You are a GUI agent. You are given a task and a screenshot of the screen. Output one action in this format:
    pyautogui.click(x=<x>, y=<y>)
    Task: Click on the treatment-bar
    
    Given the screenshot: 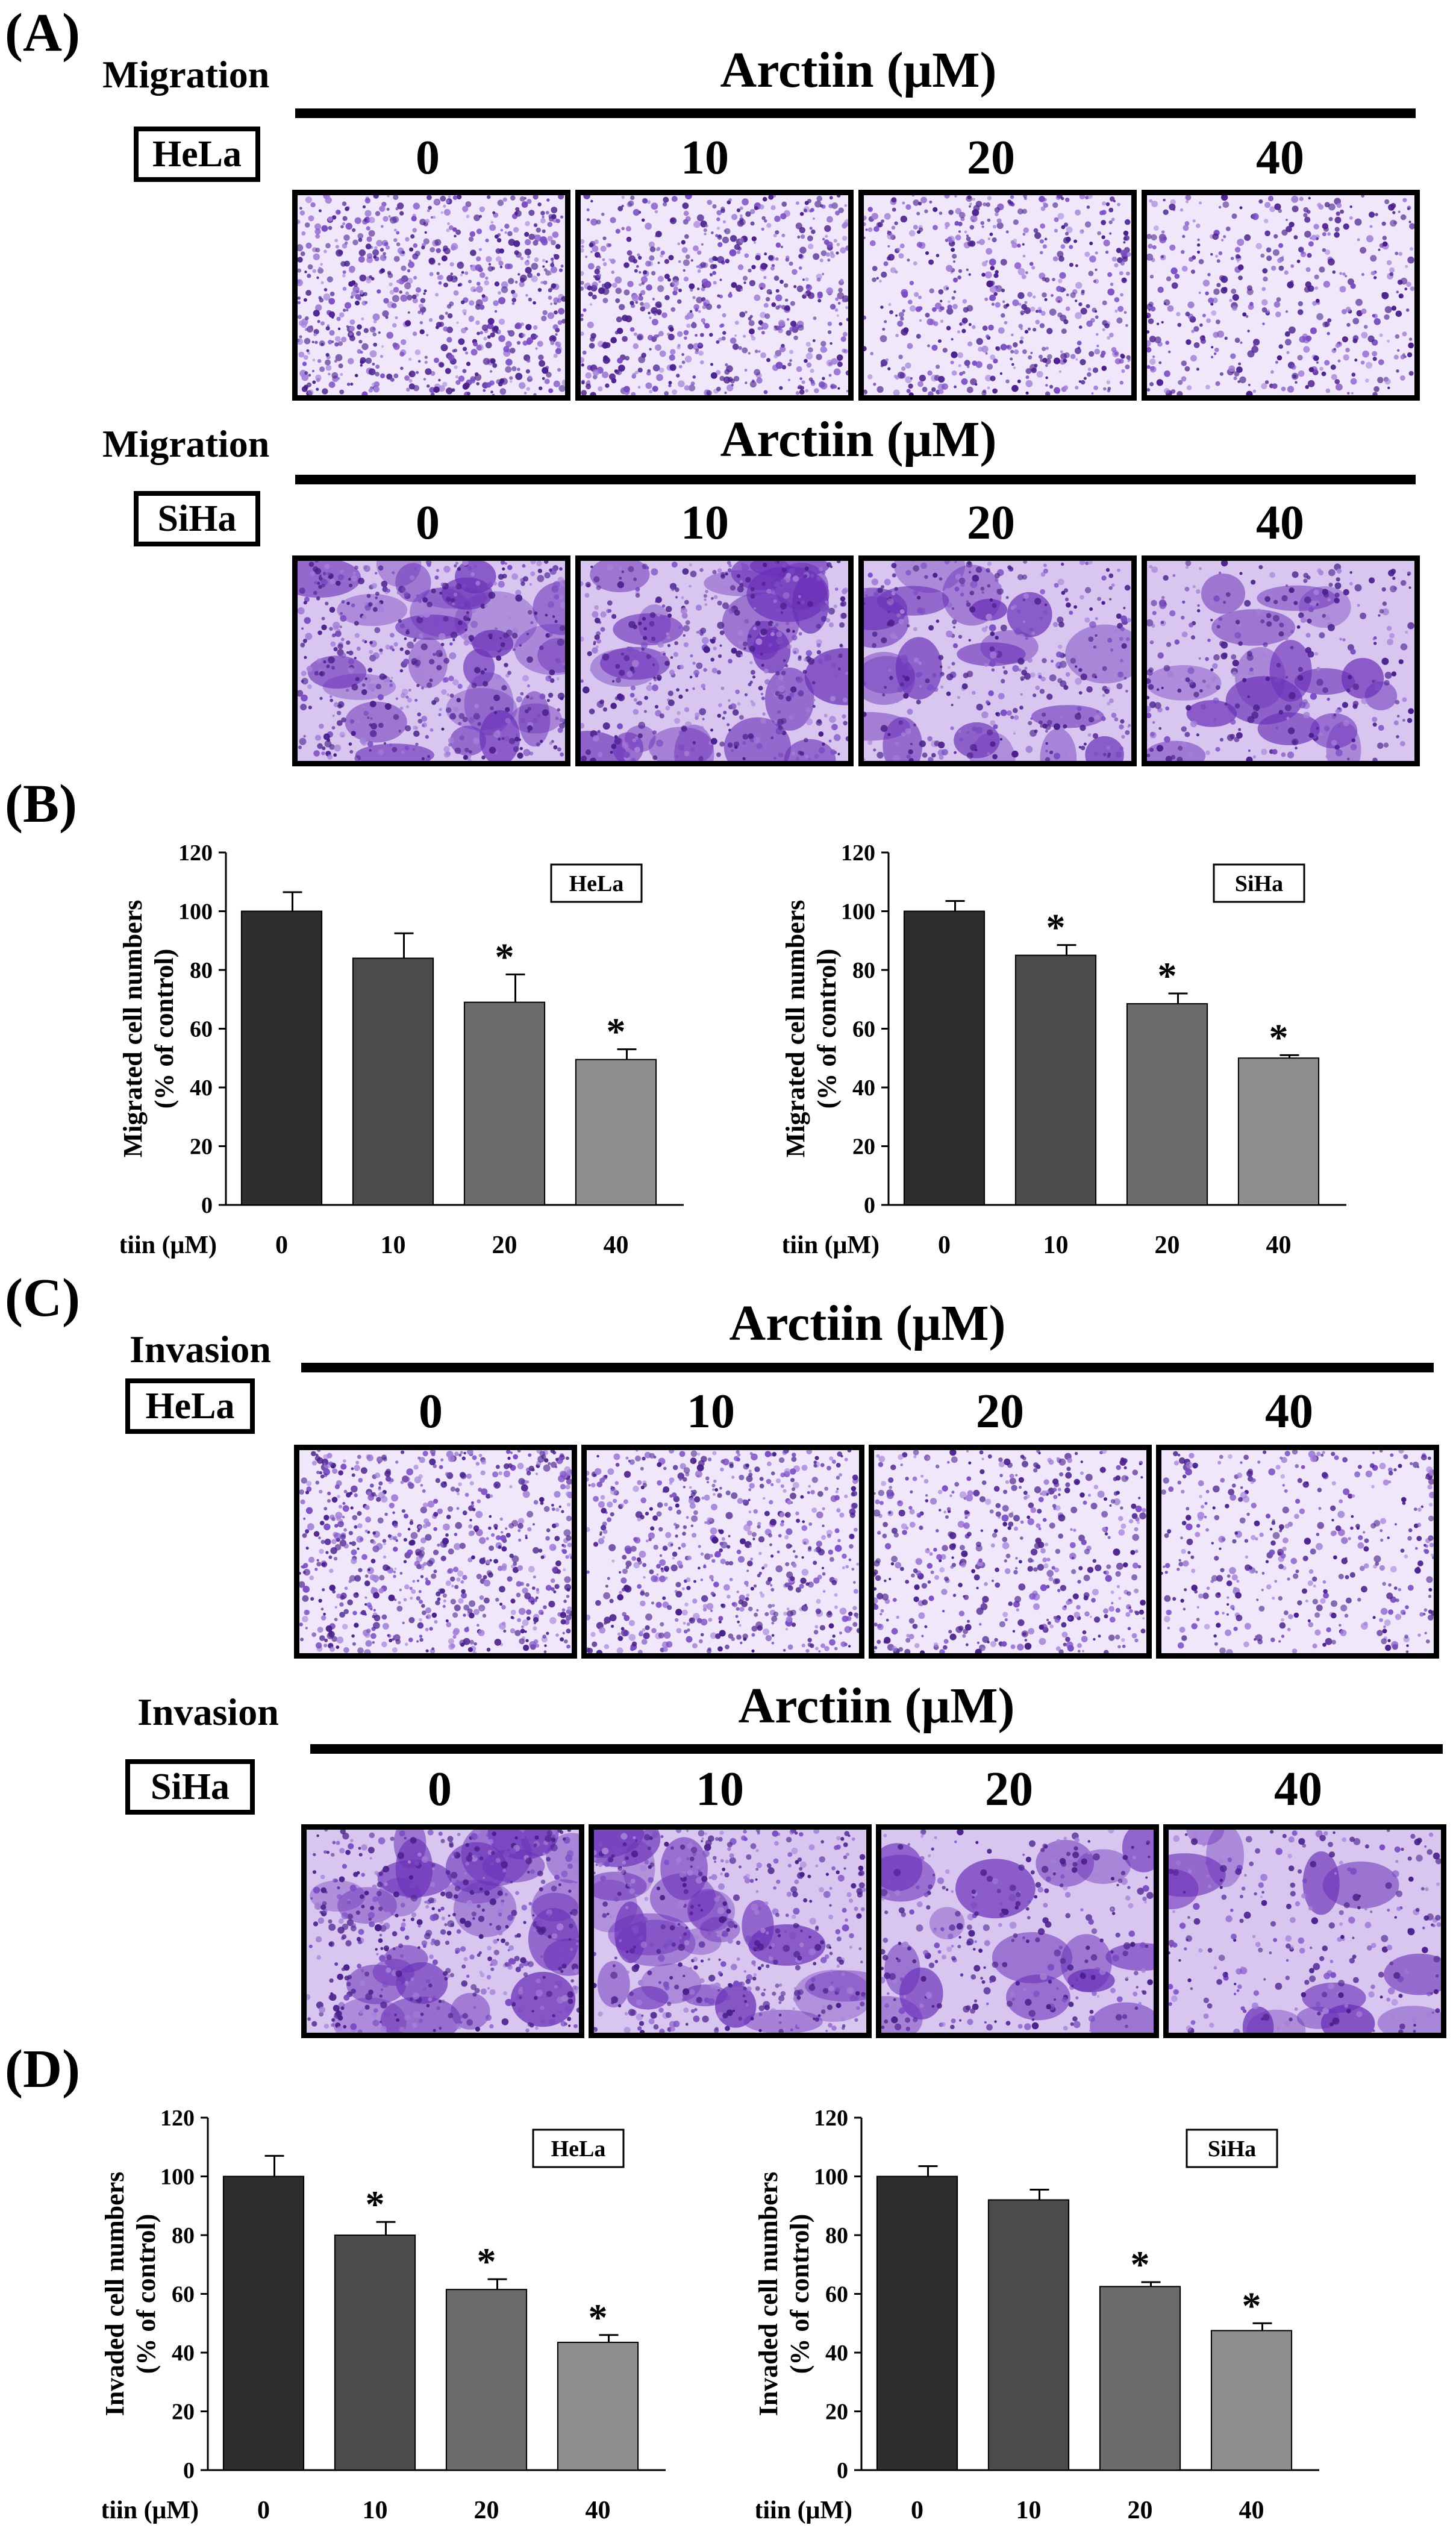 What is the action you would take?
    pyautogui.click(x=877, y=1749)
    